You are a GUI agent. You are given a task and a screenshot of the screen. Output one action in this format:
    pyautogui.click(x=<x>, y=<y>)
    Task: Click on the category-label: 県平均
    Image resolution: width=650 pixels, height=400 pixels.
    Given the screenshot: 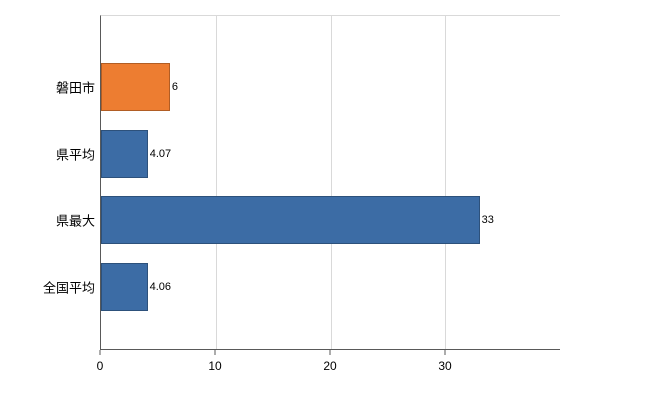 What is the action you would take?
    pyautogui.click(x=75, y=155)
    